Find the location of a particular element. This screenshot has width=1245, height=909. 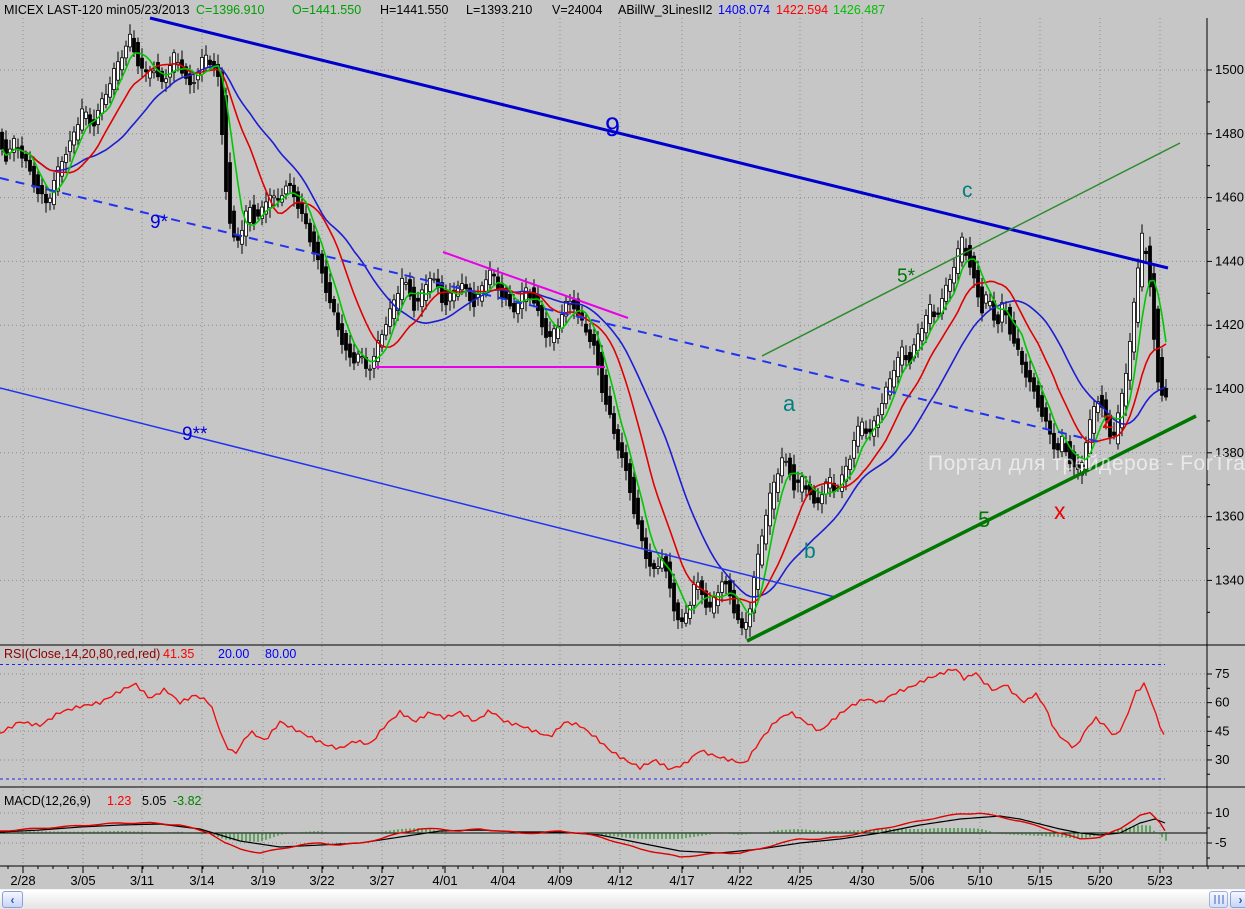

svg-text: 4/25 is located at coordinates (799, 880).